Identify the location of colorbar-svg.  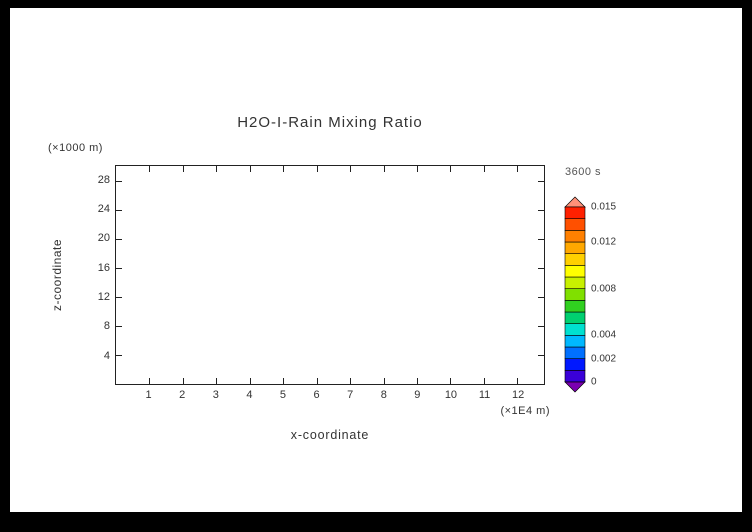
(575, 294).